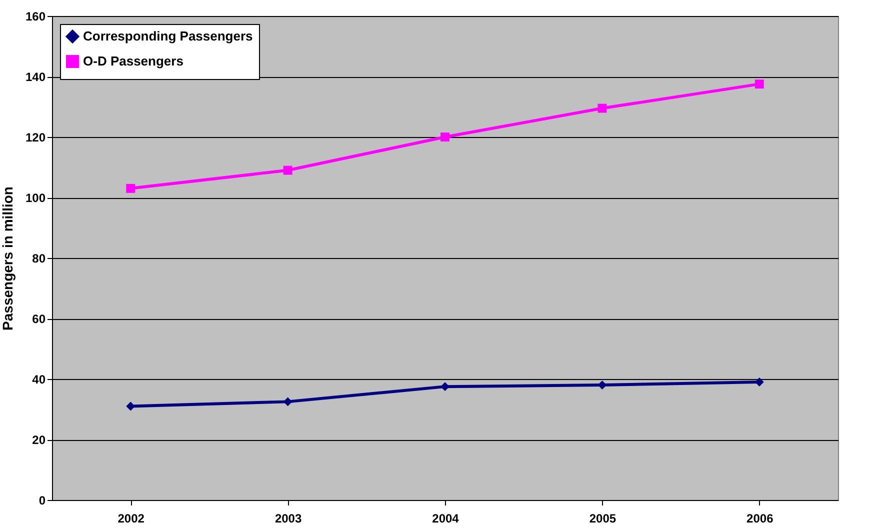 This screenshot has width=871, height=529. I want to click on legend-label: Corresponding Passengers, so click(168, 36).